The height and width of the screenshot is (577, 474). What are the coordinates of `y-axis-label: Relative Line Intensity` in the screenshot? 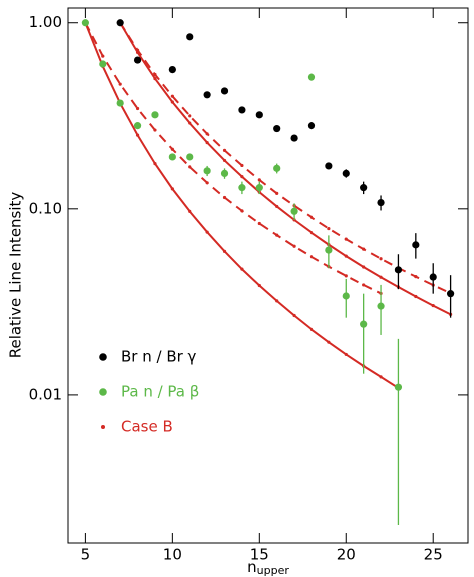 It's located at (16, 275).